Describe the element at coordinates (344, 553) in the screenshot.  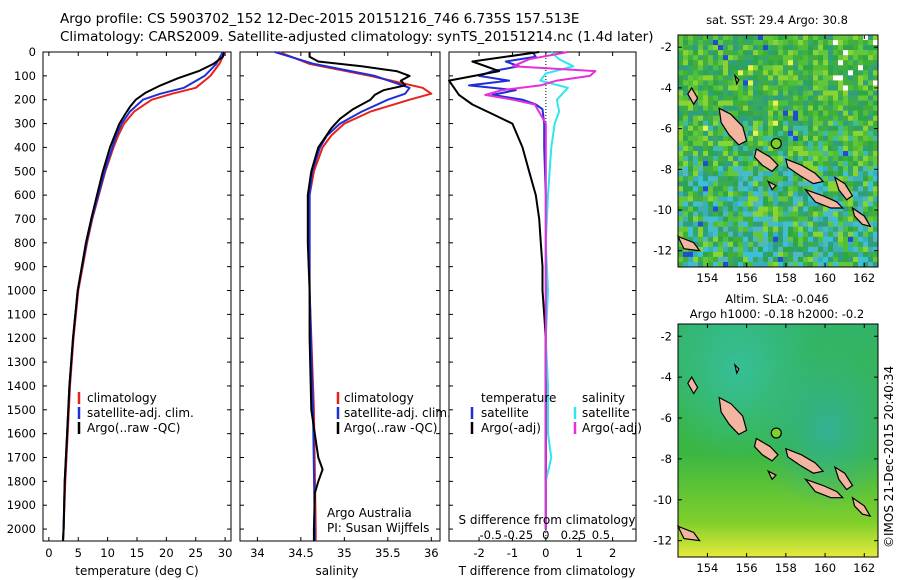
I see `x-tick-label: 35` at that location.